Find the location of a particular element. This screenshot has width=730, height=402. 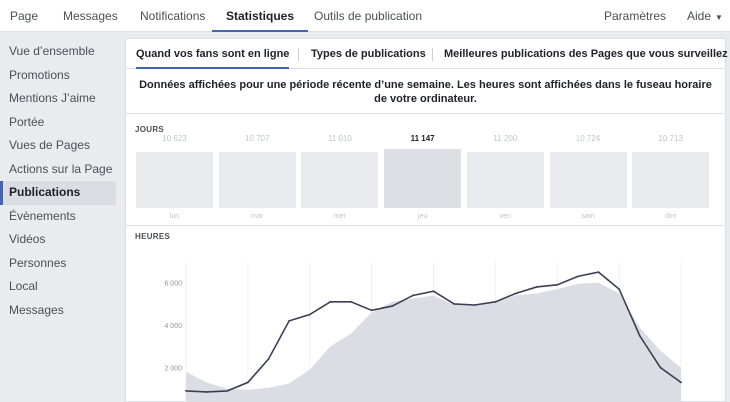

hours-section-label: HEURES is located at coordinates (153, 236).